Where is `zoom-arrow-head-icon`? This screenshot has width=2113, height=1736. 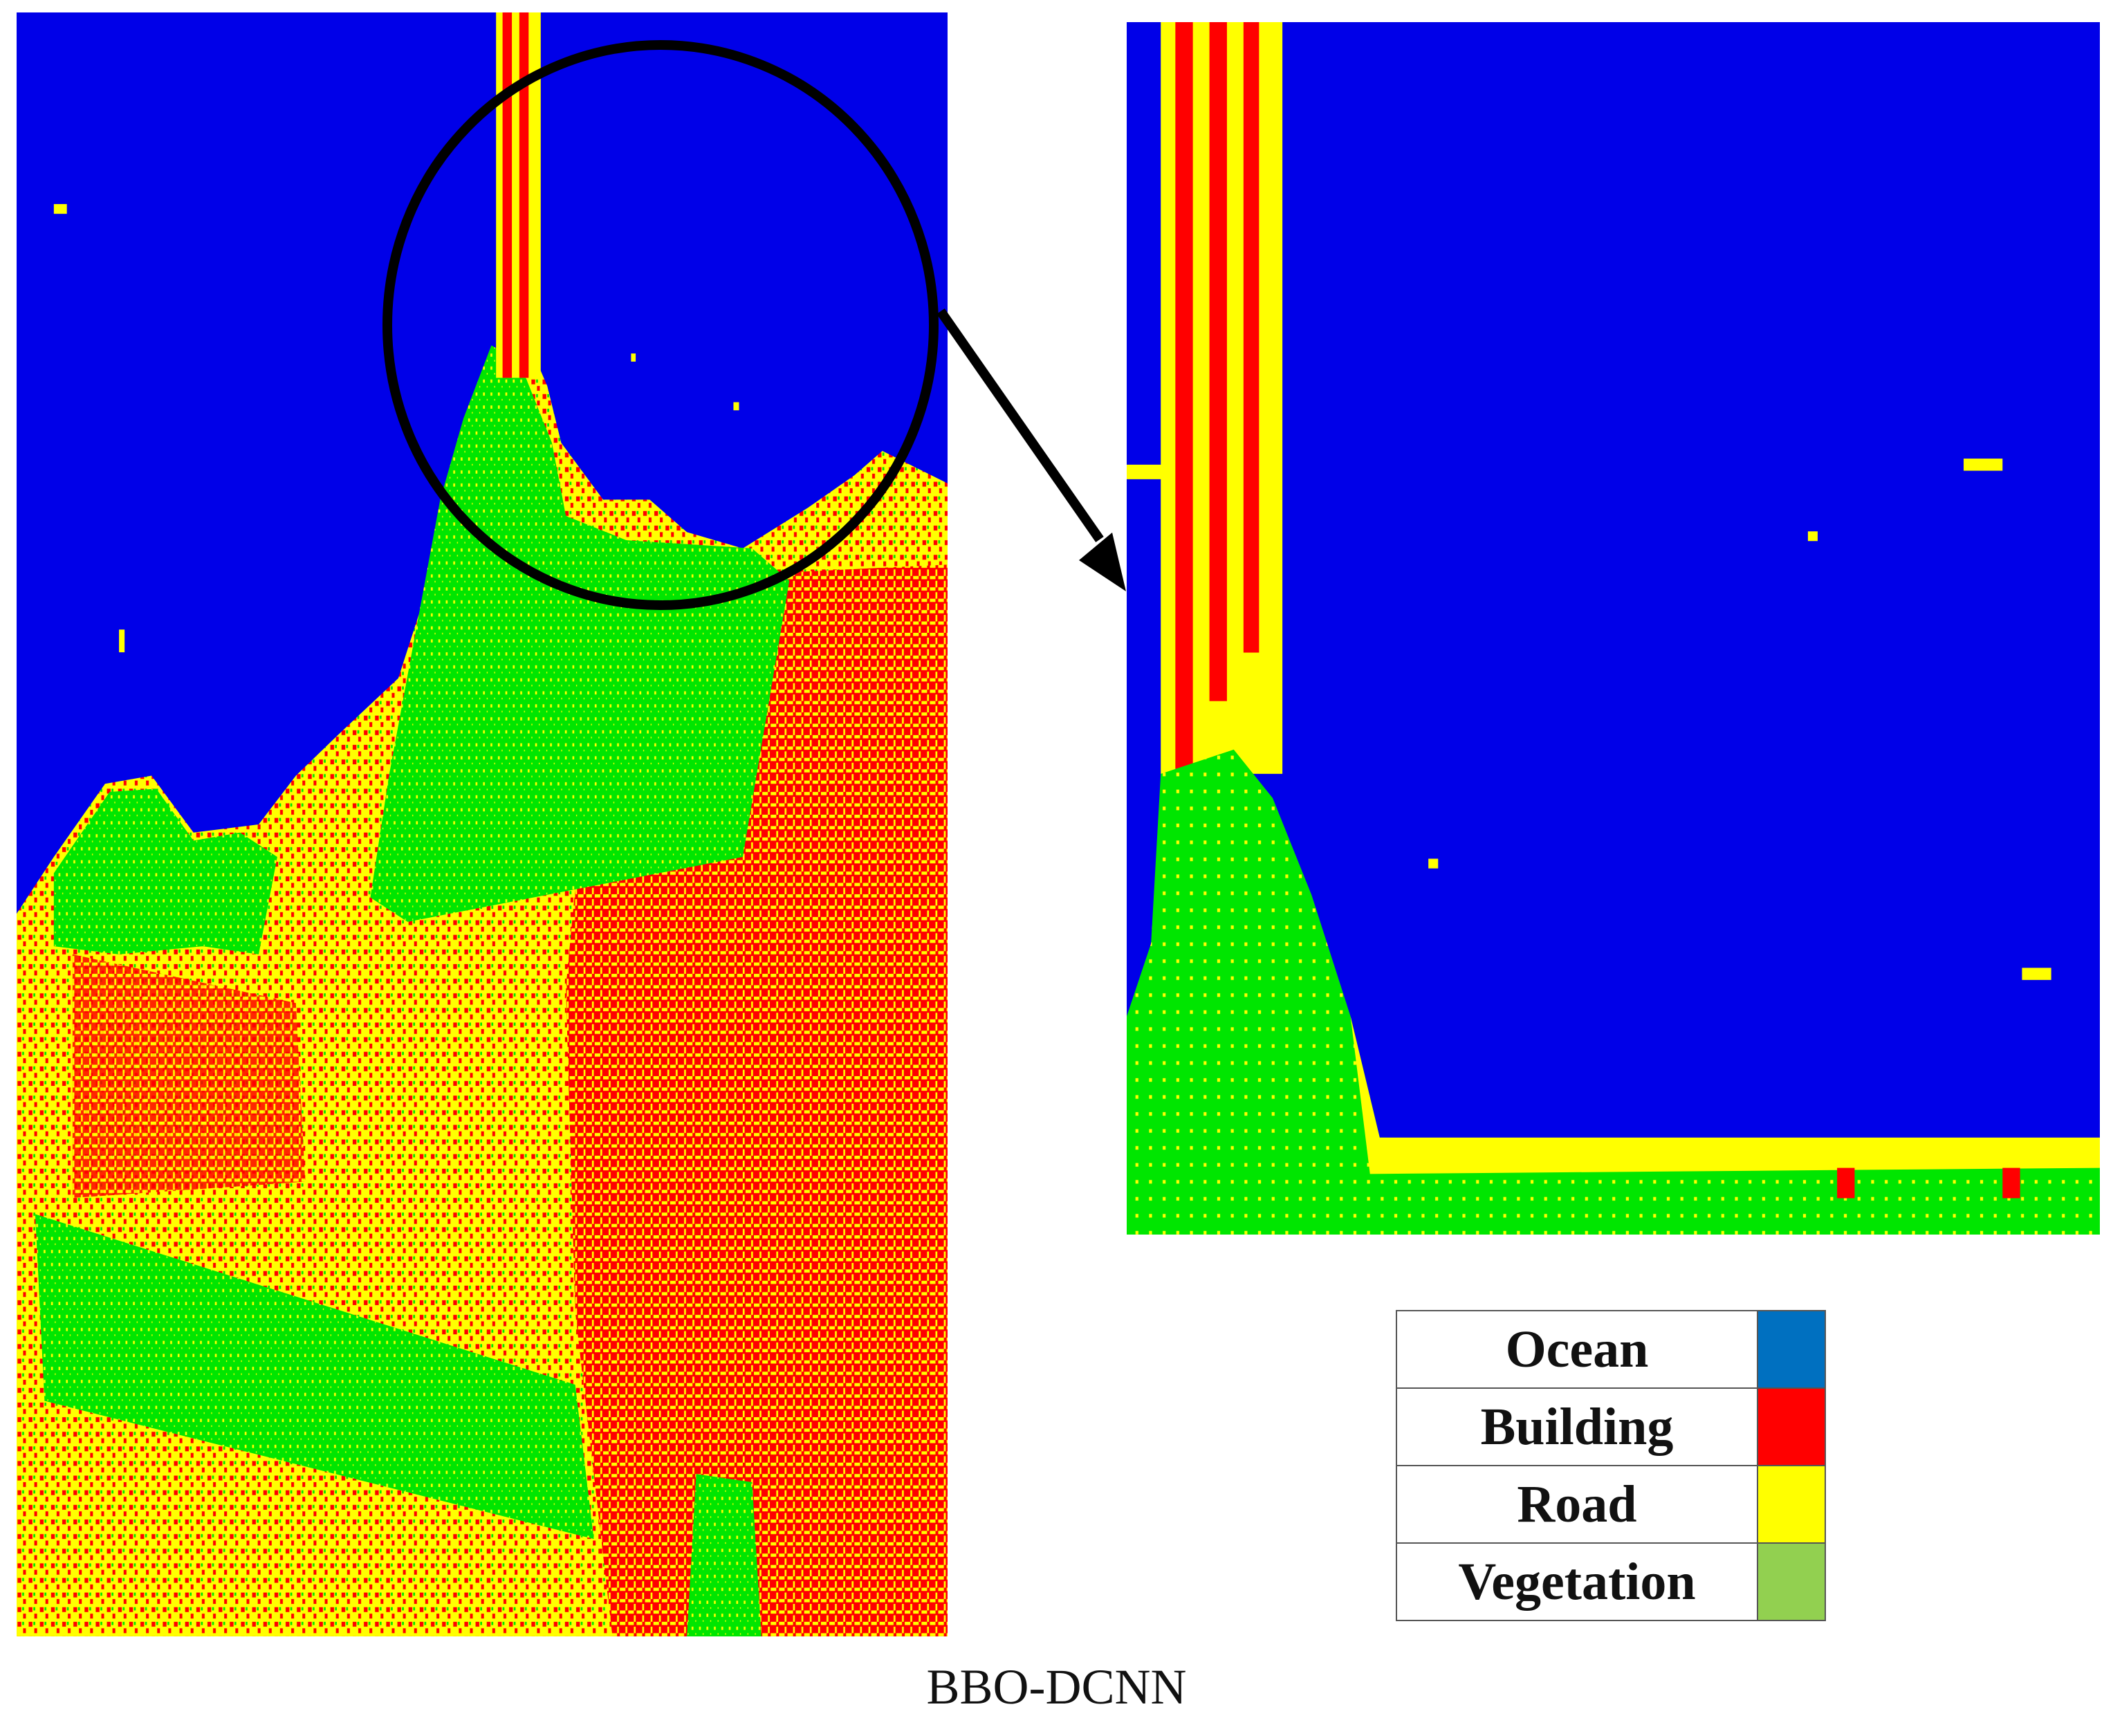 zoom-arrow-head-icon is located at coordinates (1102, 562).